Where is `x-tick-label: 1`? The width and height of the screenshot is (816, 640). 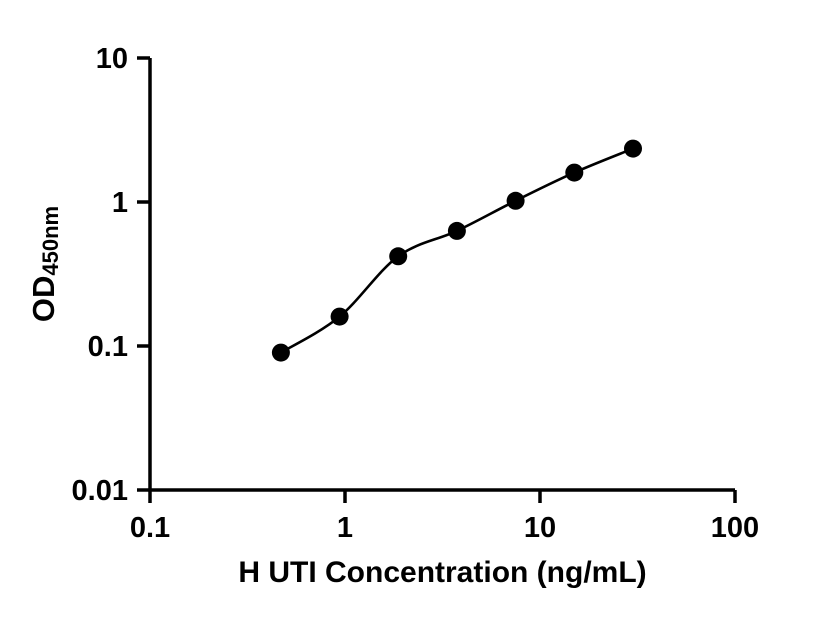
x-tick-label: 1 is located at coordinates (345, 528).